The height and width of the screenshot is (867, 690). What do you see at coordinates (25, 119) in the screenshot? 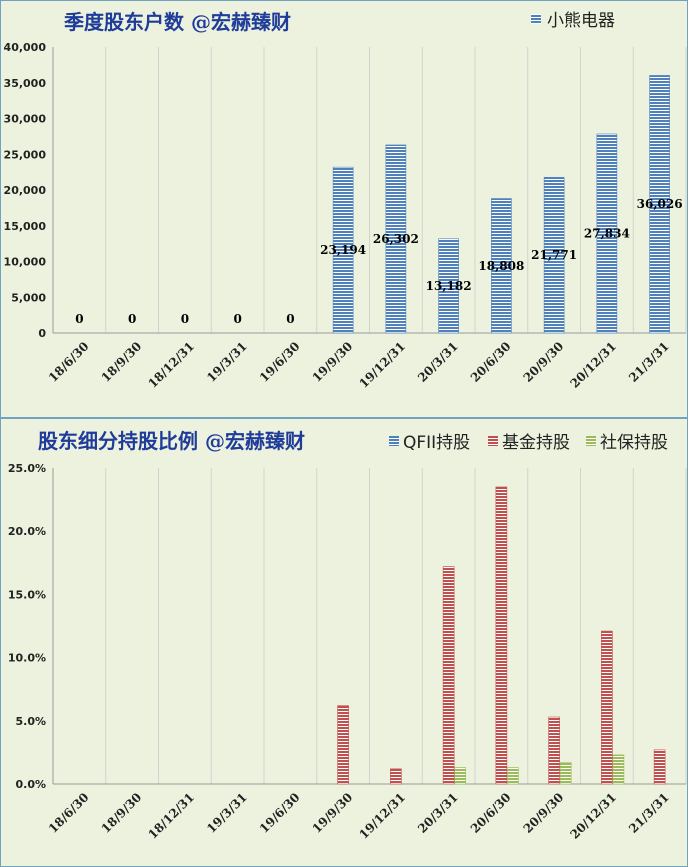
I see `y-tick-label: 30,000` at bounding box center [25, 119].